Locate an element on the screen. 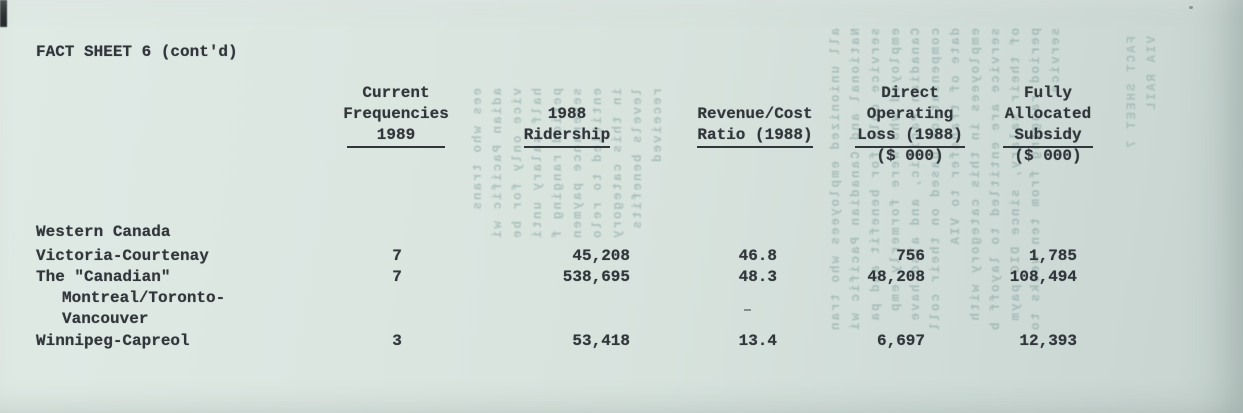  route-name: The "Canadian" is located at coordinates (103, 277).